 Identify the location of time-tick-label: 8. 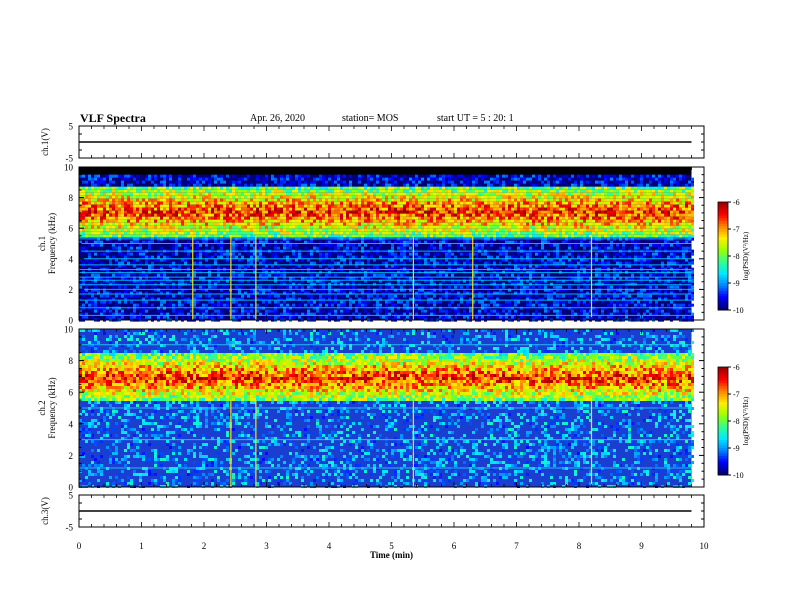
(579, 546).